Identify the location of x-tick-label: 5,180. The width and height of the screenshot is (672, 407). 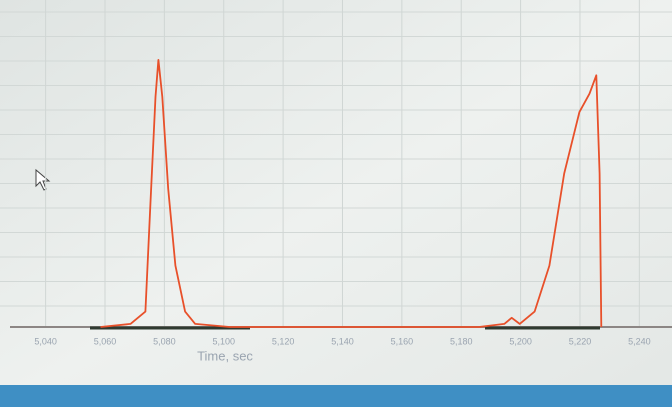
(461, 341).